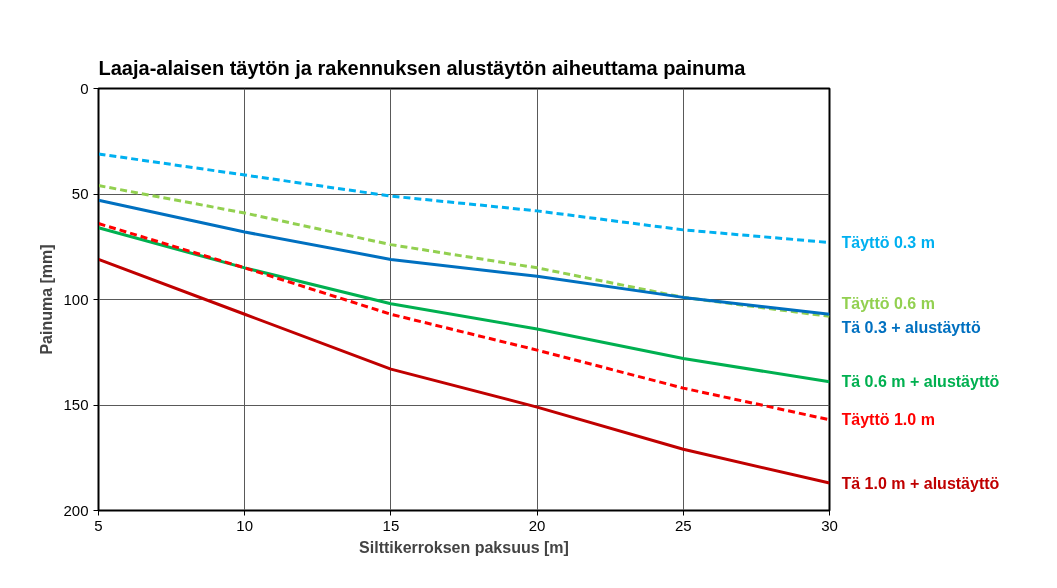 The height and width of the screenshot is (588, 1057). What do you see at coordinates (888, 420) in the screenshot?
I see `series-label: Täyttö 1.0 m` at bounding box center [888, 420].